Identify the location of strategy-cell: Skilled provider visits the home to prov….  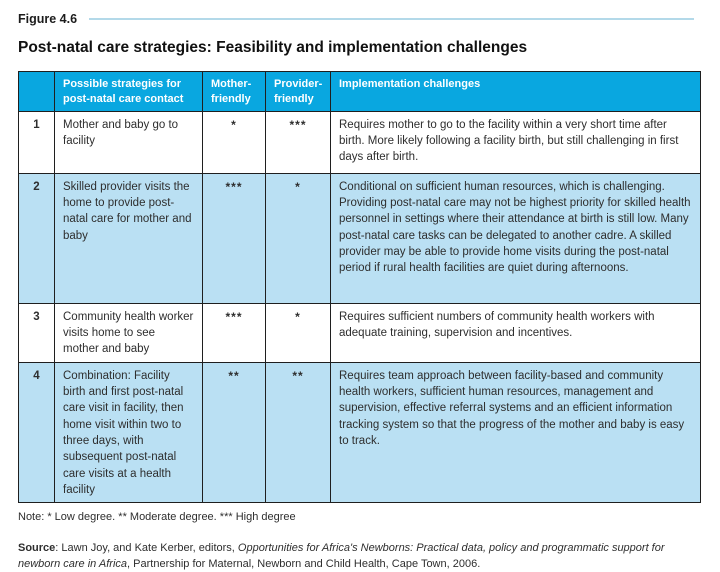
(128, 238).